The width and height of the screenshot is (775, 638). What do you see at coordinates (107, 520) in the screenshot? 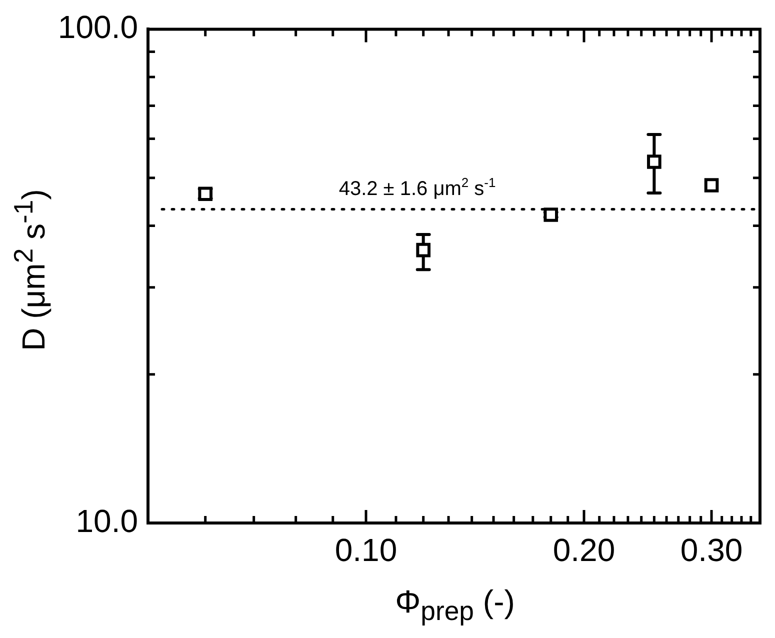
I see `y-tick-label: 10.0` at bounding box center [107, 520].